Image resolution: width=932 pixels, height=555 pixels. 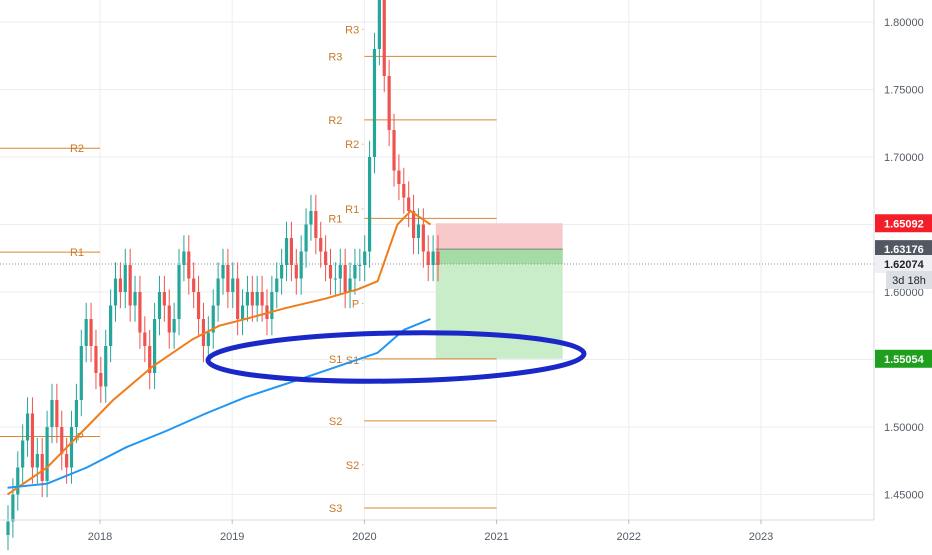 What do you see at coordinates (904, 293) in the screenshot?
I see `price-tick-label: 1.60000` at bounding box center [904, 293].